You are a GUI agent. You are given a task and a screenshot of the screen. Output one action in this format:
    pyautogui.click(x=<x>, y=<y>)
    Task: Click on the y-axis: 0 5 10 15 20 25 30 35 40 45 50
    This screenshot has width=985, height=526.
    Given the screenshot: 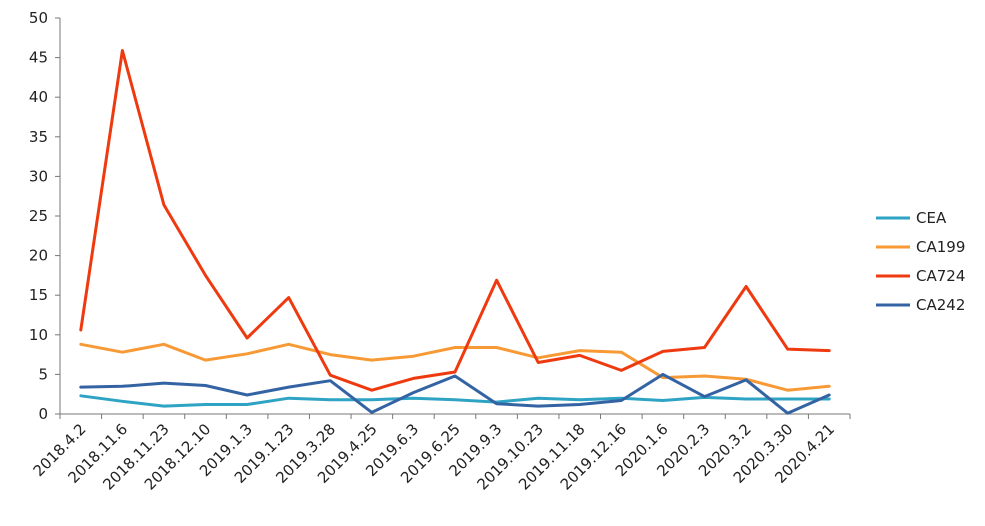 What is the action you would take?
    pyautogui.click(x=45, y=216)
    